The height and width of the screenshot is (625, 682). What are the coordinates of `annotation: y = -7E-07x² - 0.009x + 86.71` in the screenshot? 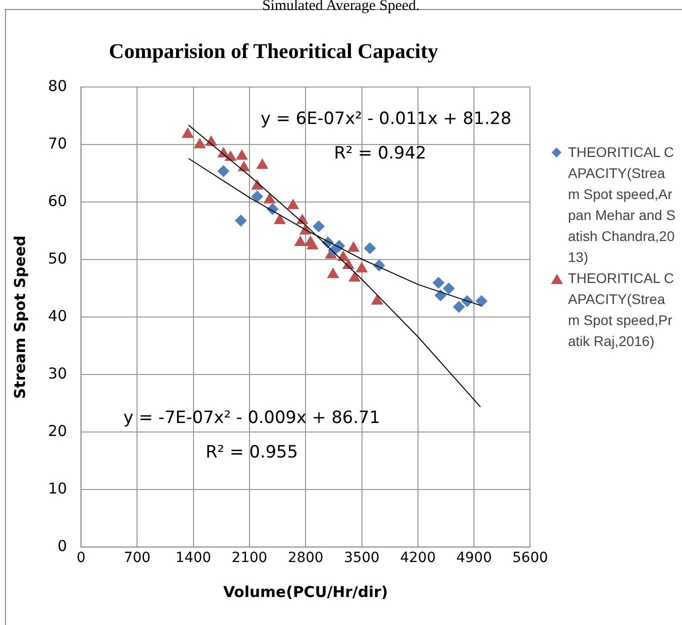 It's located at (251, 418).